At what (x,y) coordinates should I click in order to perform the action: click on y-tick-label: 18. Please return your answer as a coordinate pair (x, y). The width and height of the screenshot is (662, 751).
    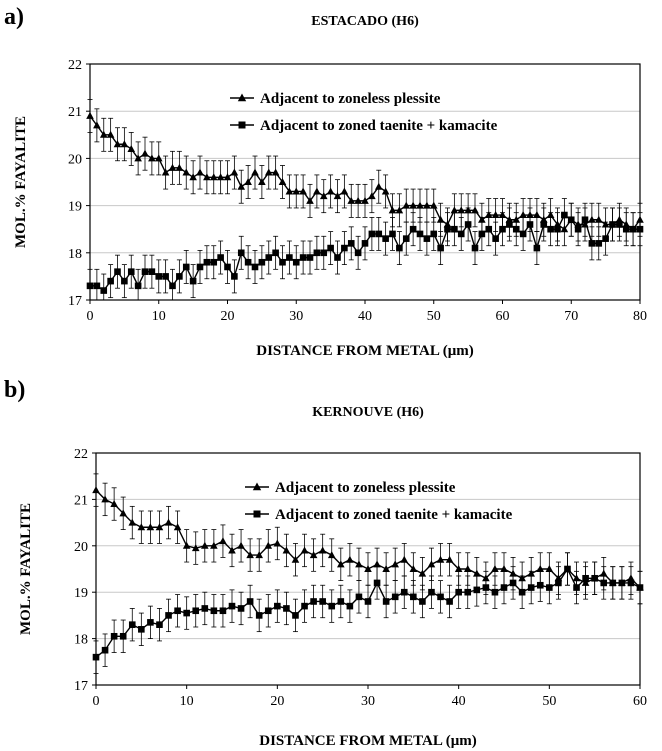
    Looking at the image, I should click on (75, 254).